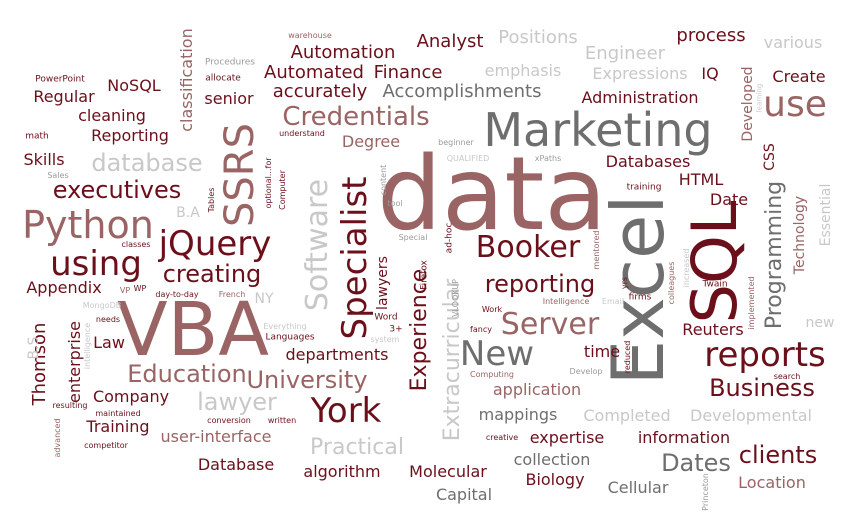  What do you see at coordinates (502, 437) in the screenshot?
I see `word: creative` at bounding box center [502, 437].